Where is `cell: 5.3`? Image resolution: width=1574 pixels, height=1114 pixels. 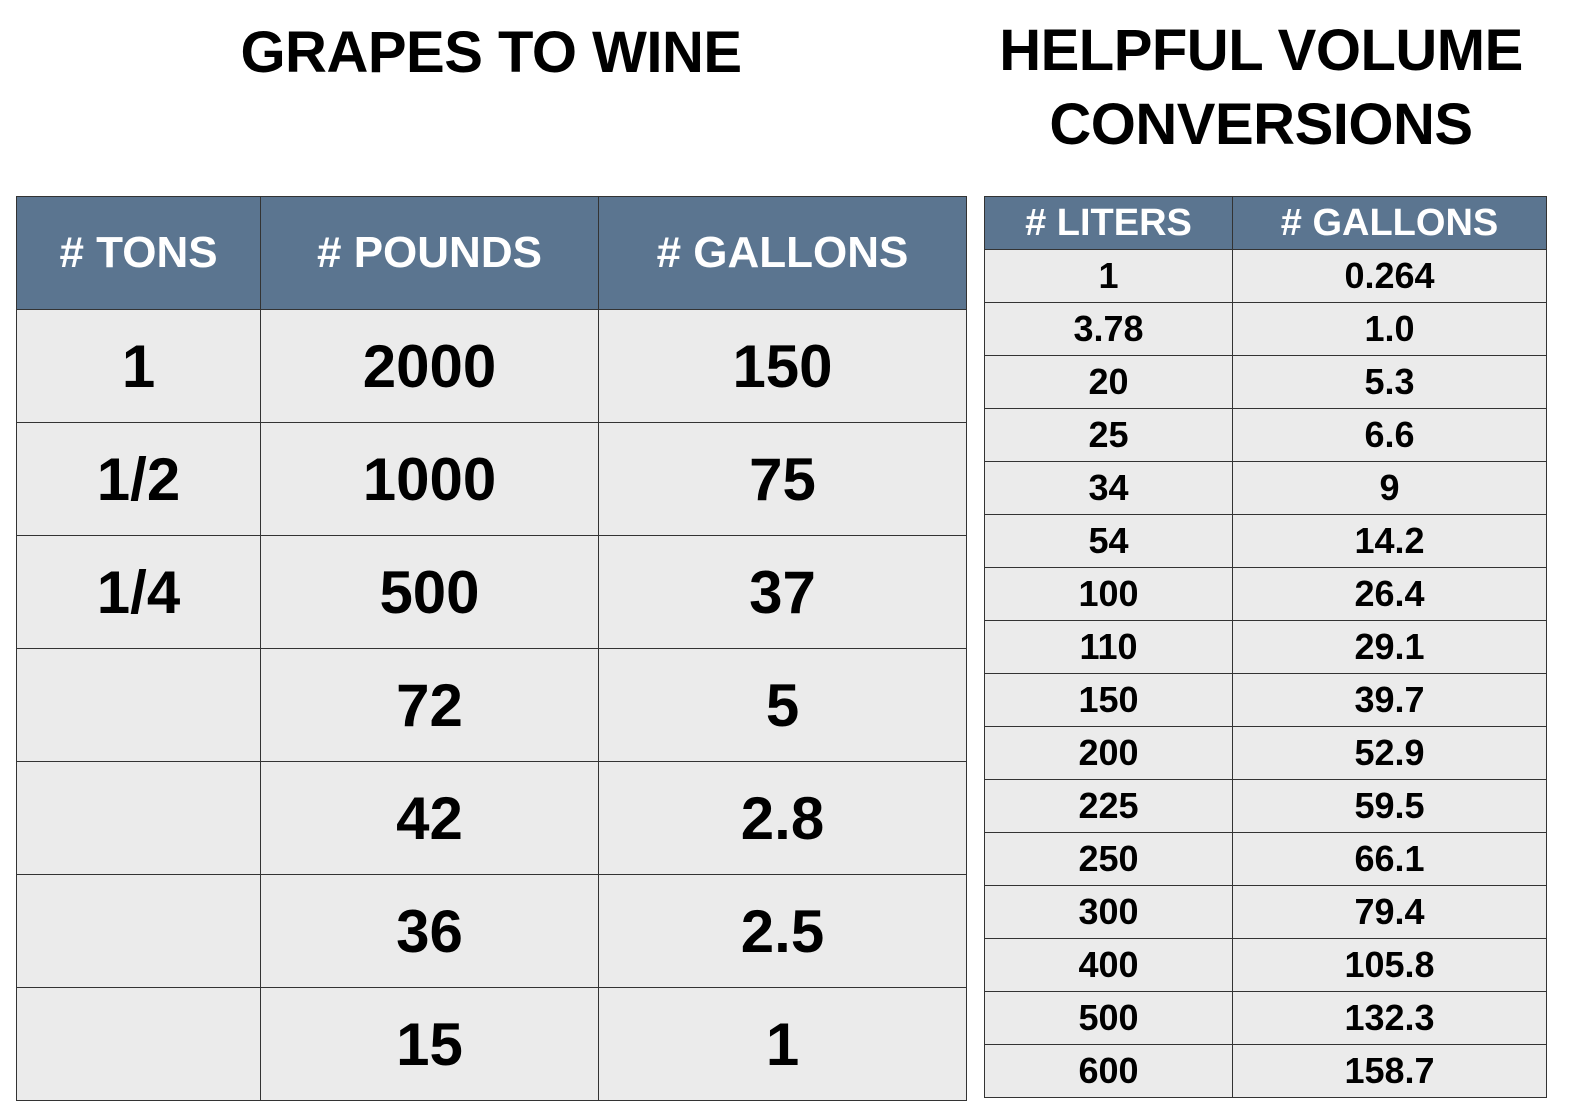 cell: 5.3 is located at coordinates (1389, 382).